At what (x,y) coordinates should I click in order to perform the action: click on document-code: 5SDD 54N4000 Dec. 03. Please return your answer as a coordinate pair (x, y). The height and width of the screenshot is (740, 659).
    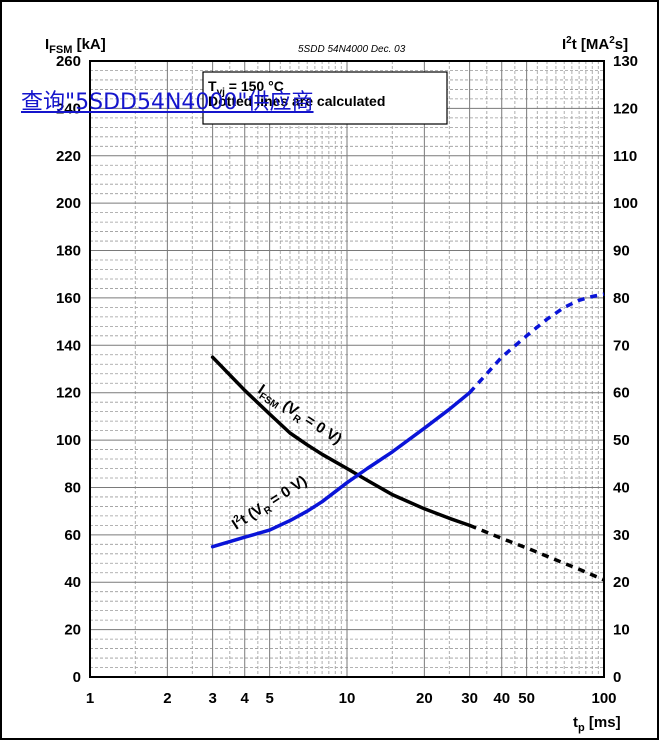
    Looking at the image, I should click on (352, 49).